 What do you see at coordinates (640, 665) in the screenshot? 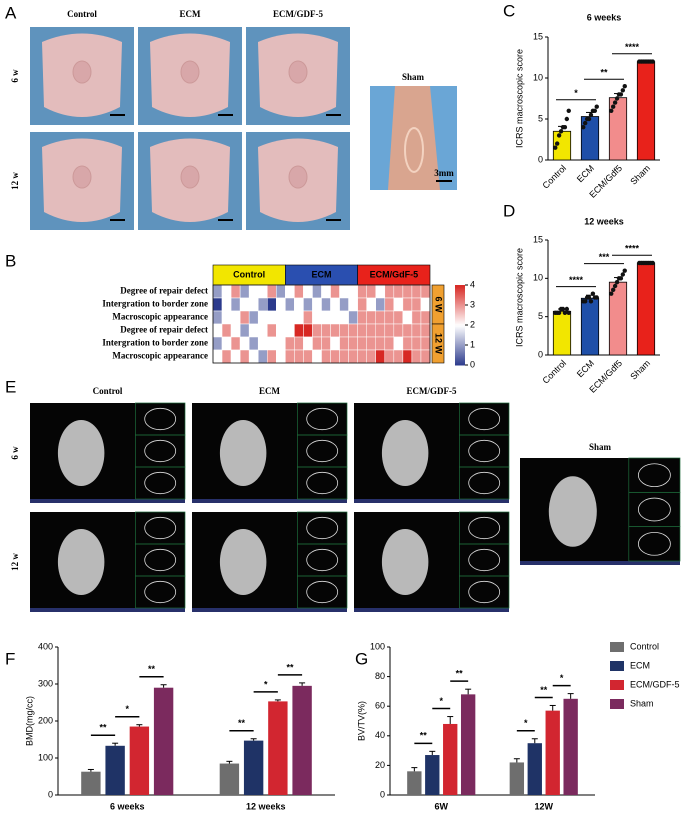
I see `legend-label: ECM` at bounding box center [640, 665].